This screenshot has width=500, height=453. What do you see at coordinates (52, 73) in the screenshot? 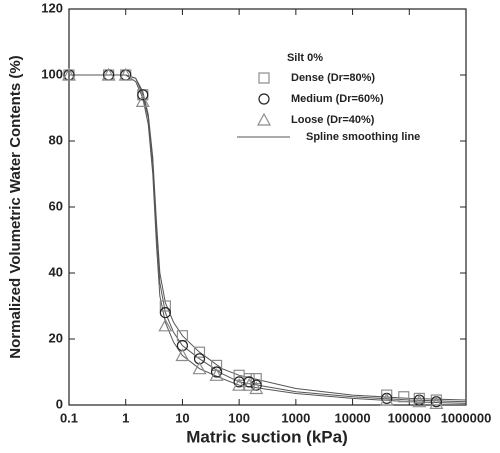
I see `y-tick-label: 100` at bounding box center [52, 73].